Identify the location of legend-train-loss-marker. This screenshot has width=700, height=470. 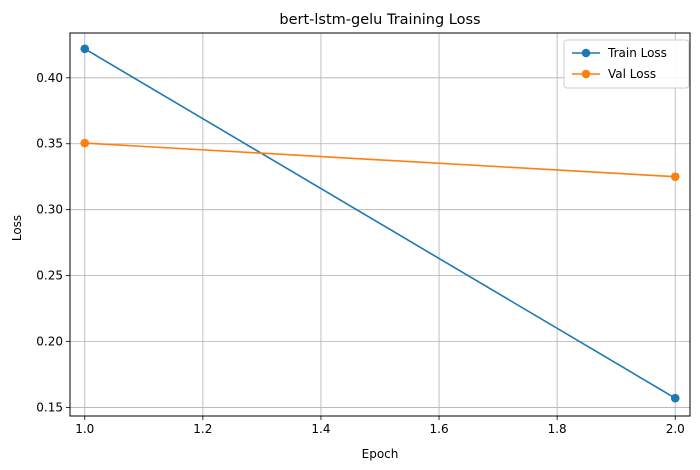
(586, 53).